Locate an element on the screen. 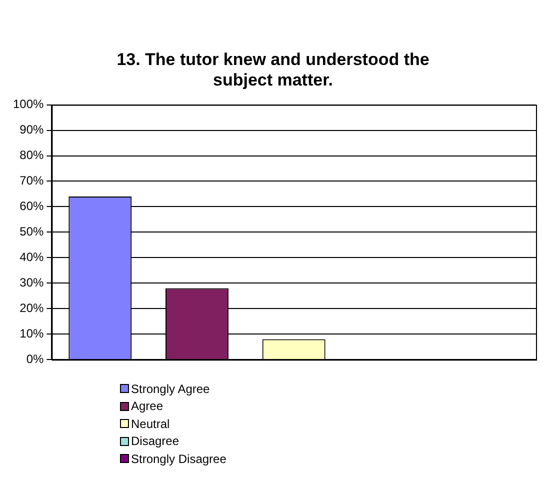  legend-label: Strongly Agree is located at coordinates (170, 389).